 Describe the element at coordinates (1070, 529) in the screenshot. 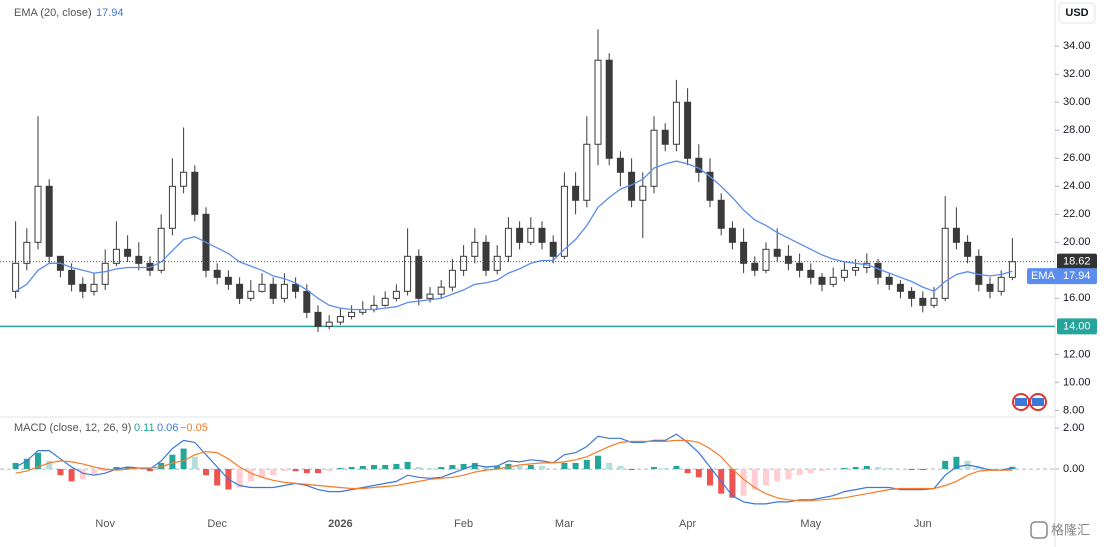

I see `watermark-text: 格隆汇` at that location.